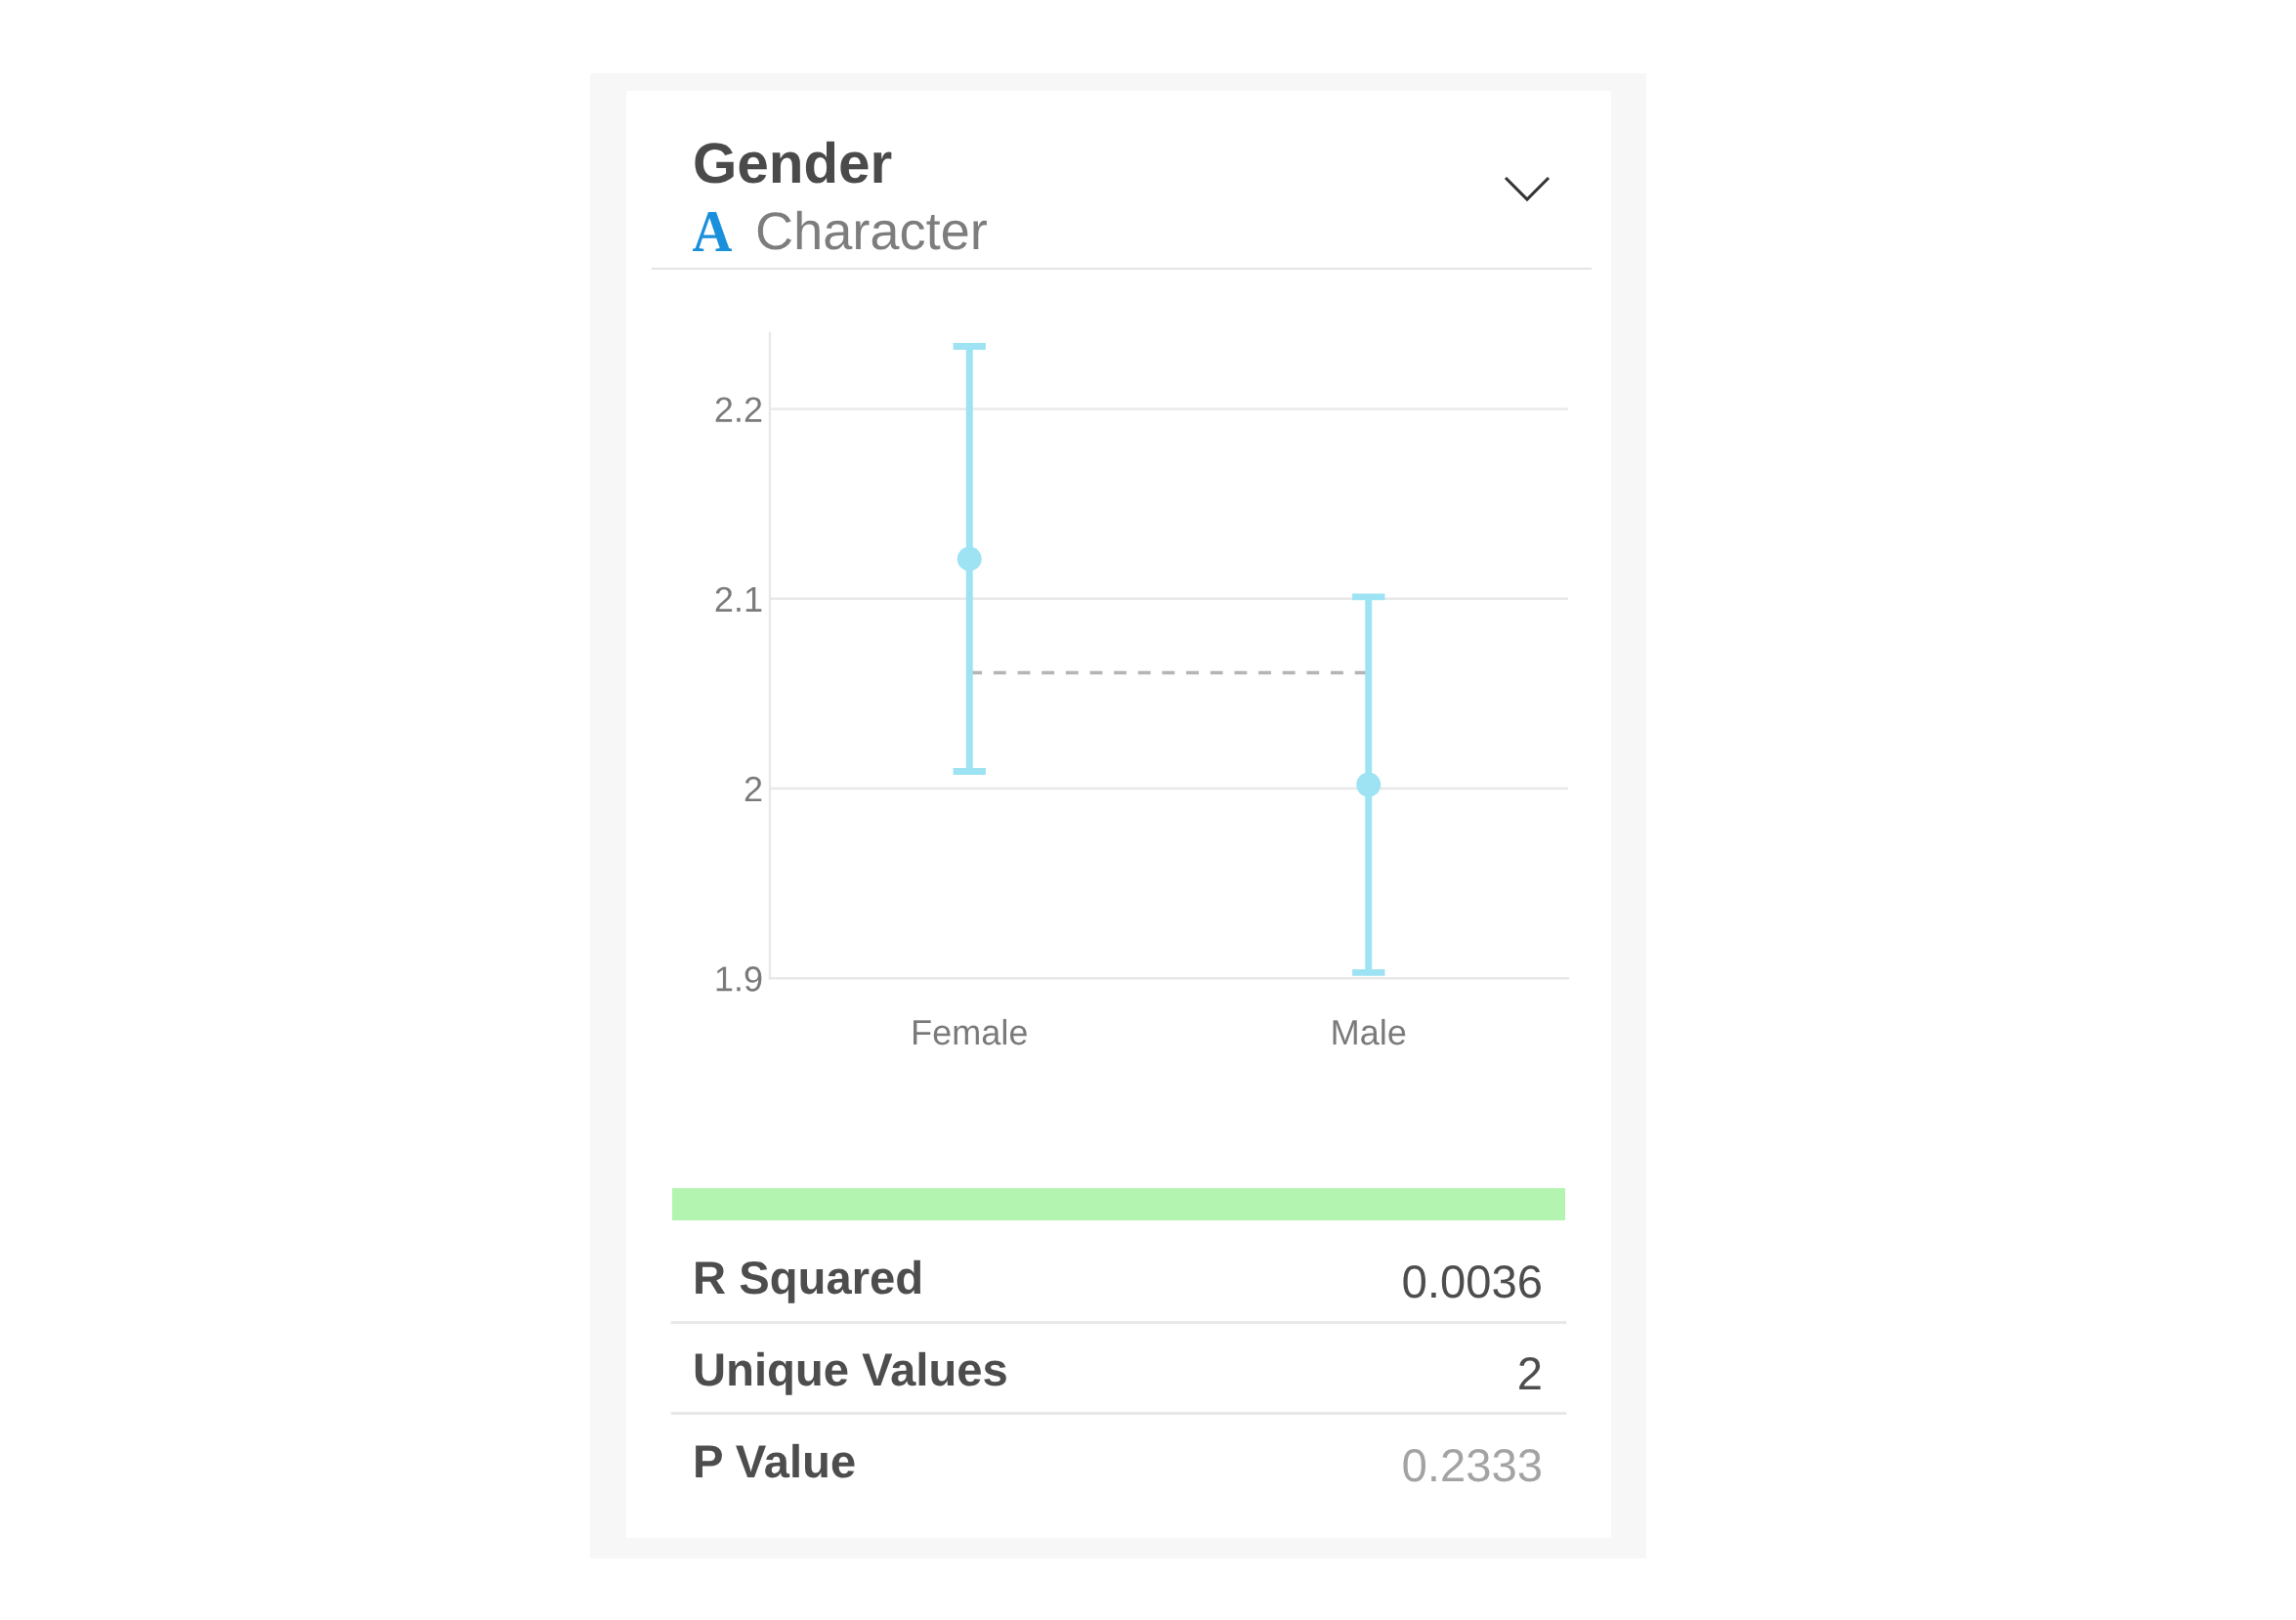 The height and width of the screenshot is (1620, 2296). What do you see at coordinates (1530, 1373) in the screenshot?
I see `text: 2` at bounding box center [1530, 1373].